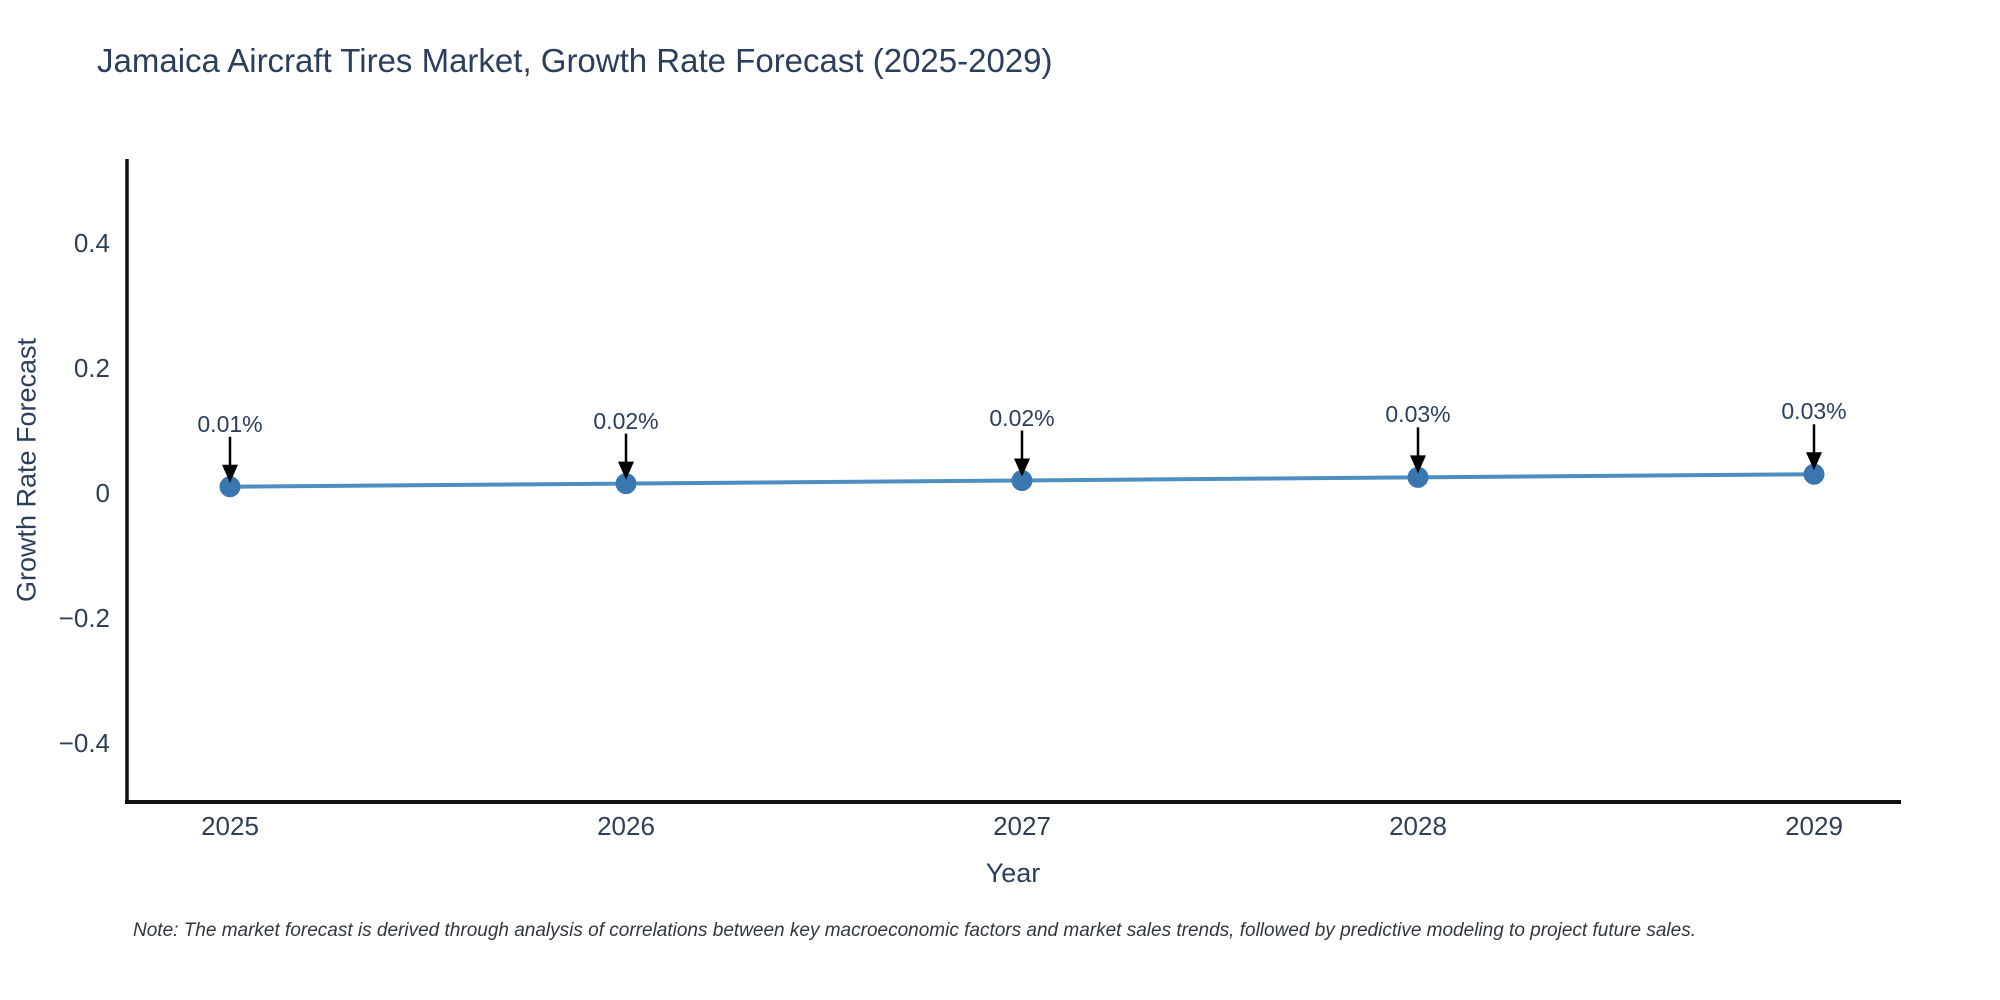 Image resolution: width=2000 pixels, height=1000 pixels. Describe the element at coordinates (55, 500) in the screenshot. I see `y-axis-ticks: 0.4 0.2 0 −0.2 −0.4` at that location.